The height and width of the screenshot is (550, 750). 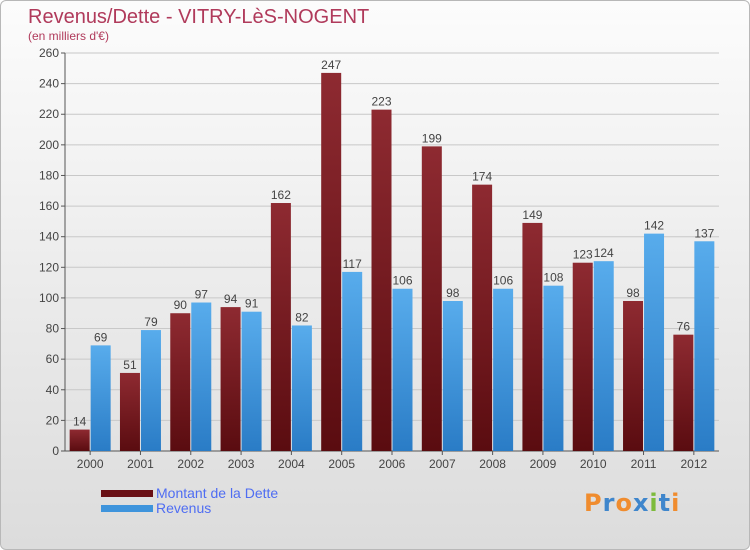 I want to click on data-label: 97, so click(x=202, y=295).